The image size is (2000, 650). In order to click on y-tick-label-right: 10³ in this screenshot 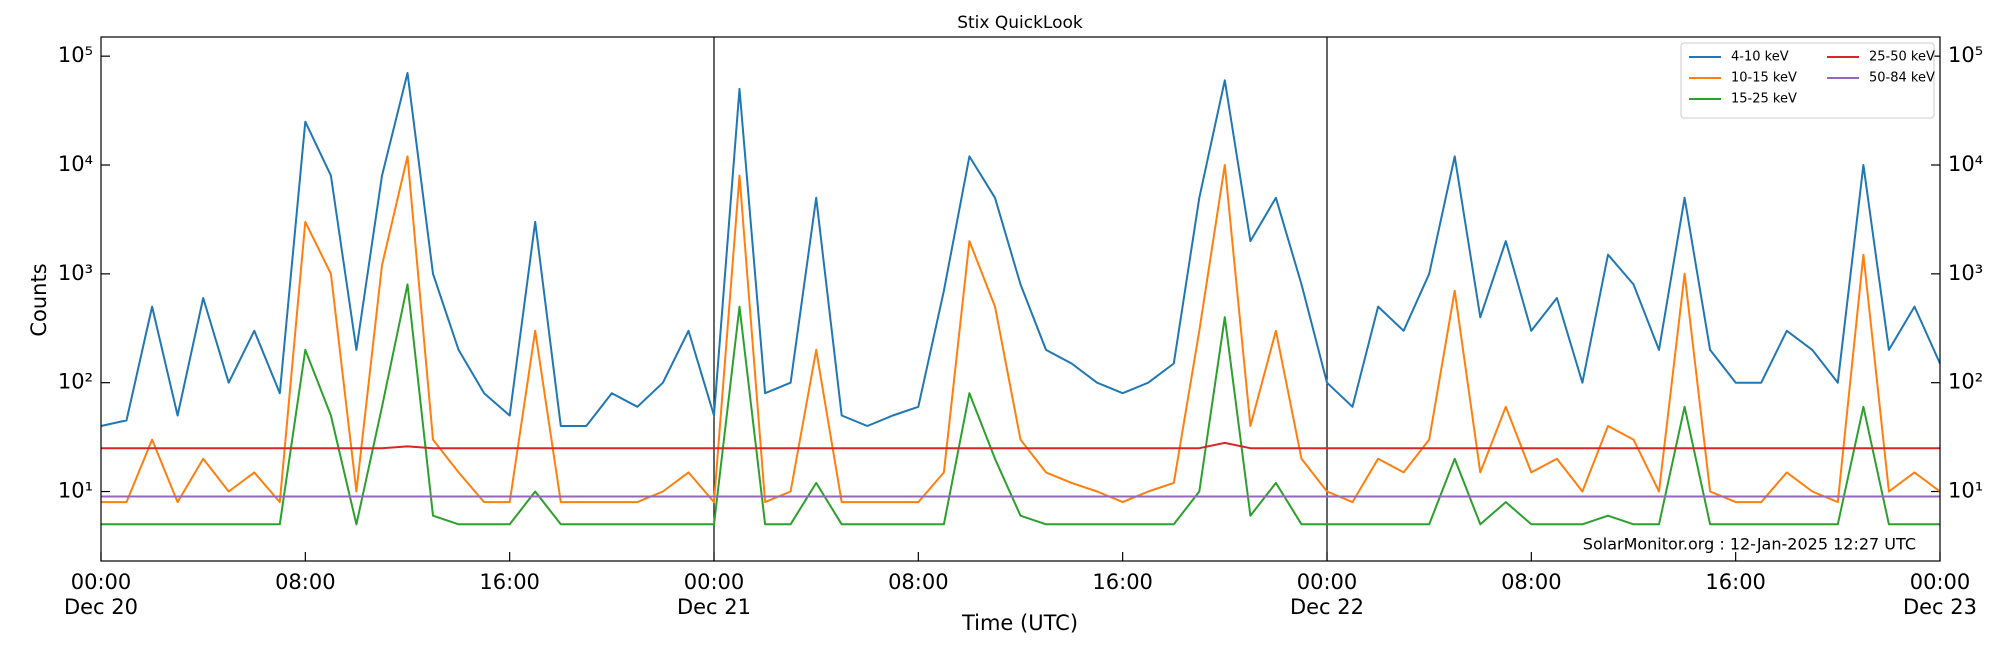, I will do `click(1965, 273)`.